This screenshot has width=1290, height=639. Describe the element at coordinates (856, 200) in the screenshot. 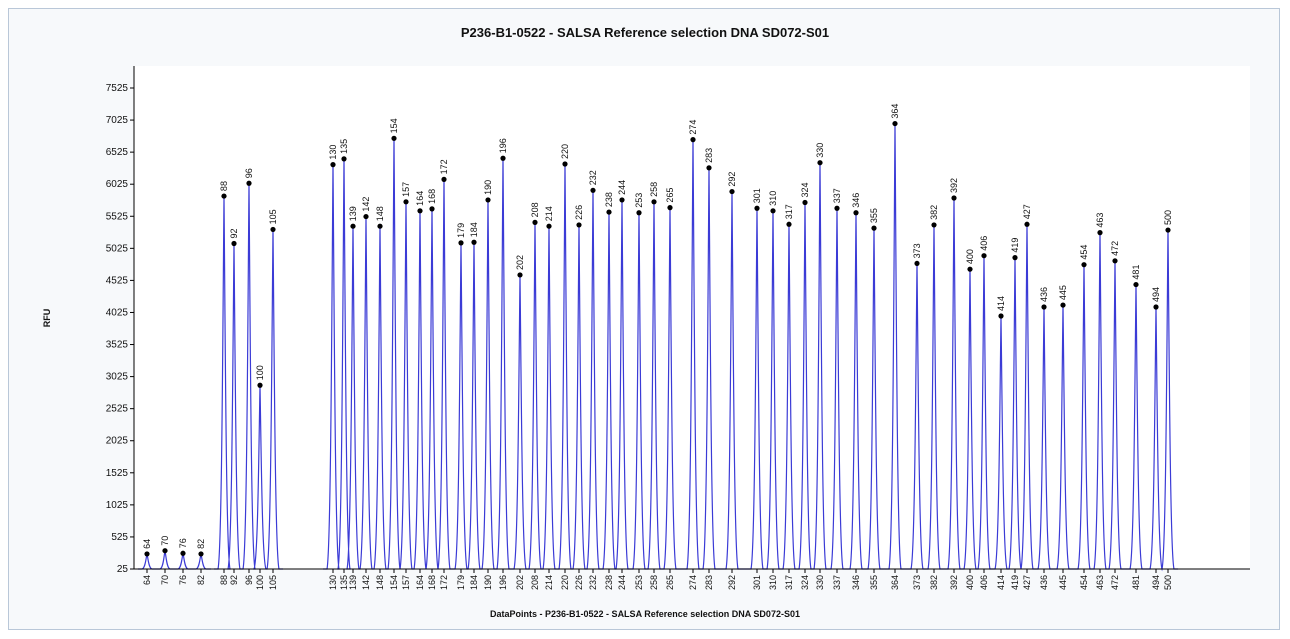

I see `peak-label: 346` at that location.